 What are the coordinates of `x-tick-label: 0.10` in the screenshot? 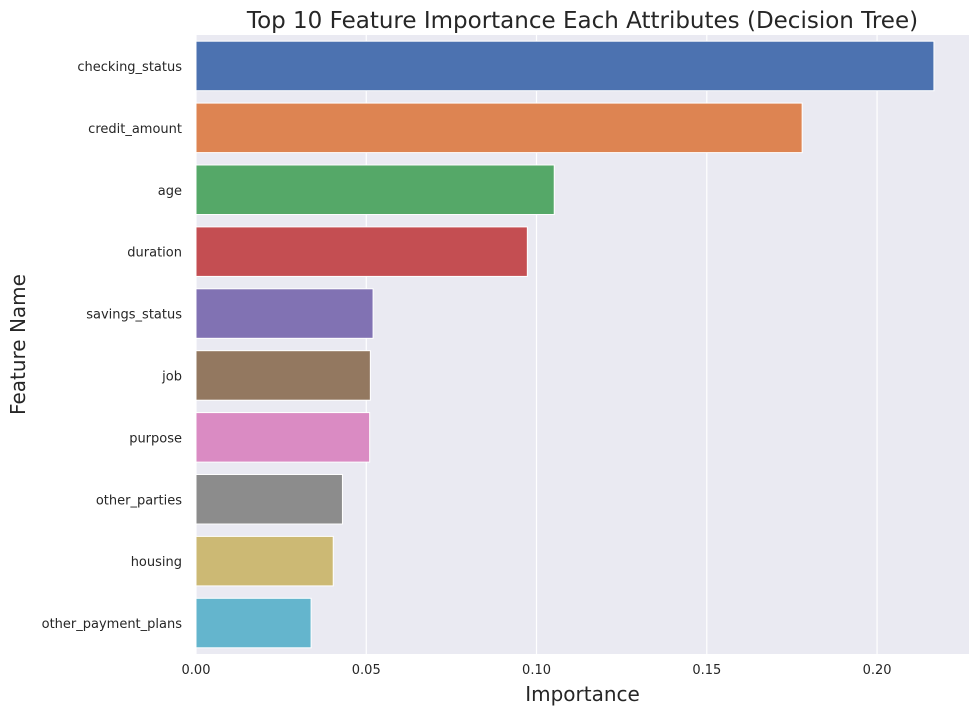 It's located at (536, 670).